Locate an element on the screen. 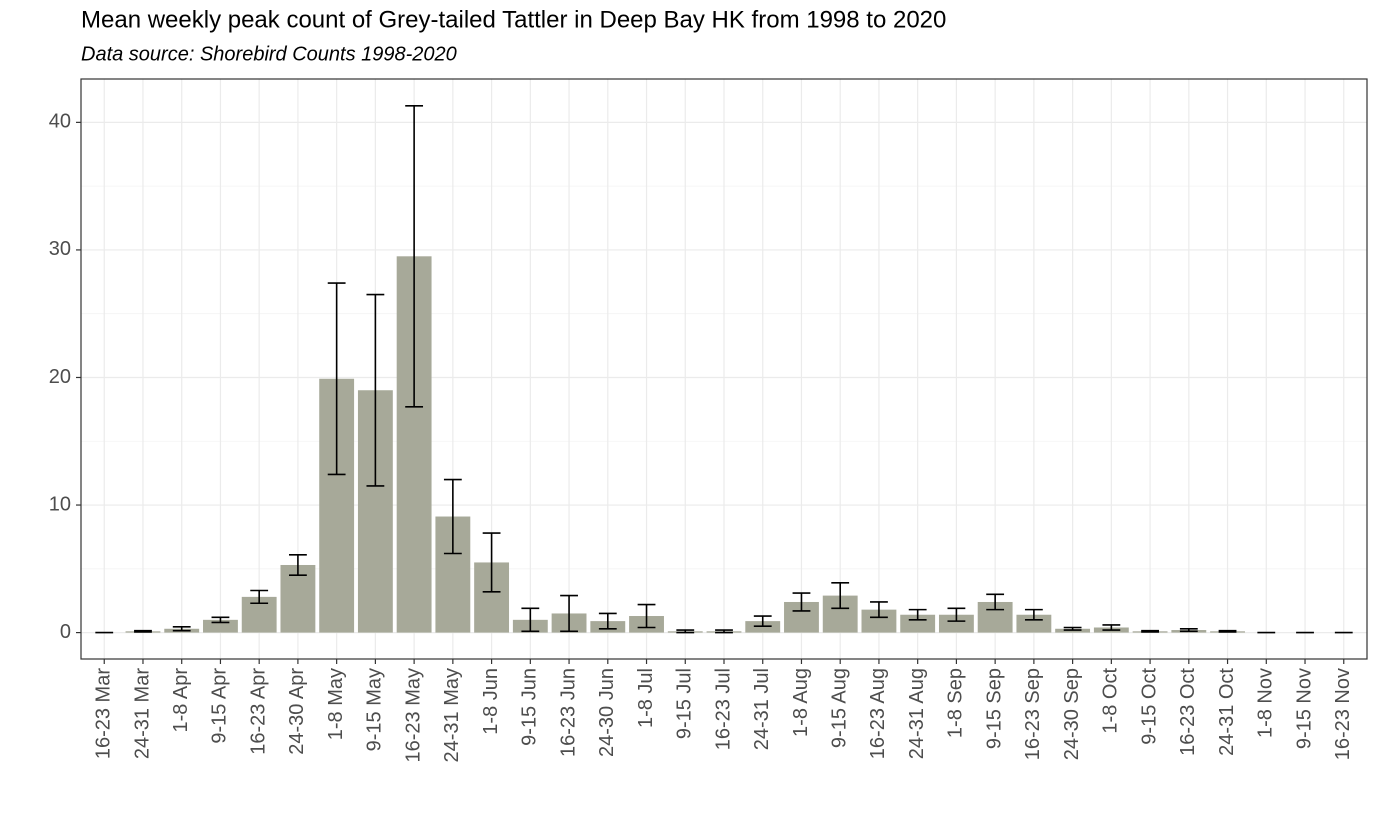 This screenshot has height=827, width=1378. x-tick-label: 24-30 Jun is located at coordinates (607, 712).